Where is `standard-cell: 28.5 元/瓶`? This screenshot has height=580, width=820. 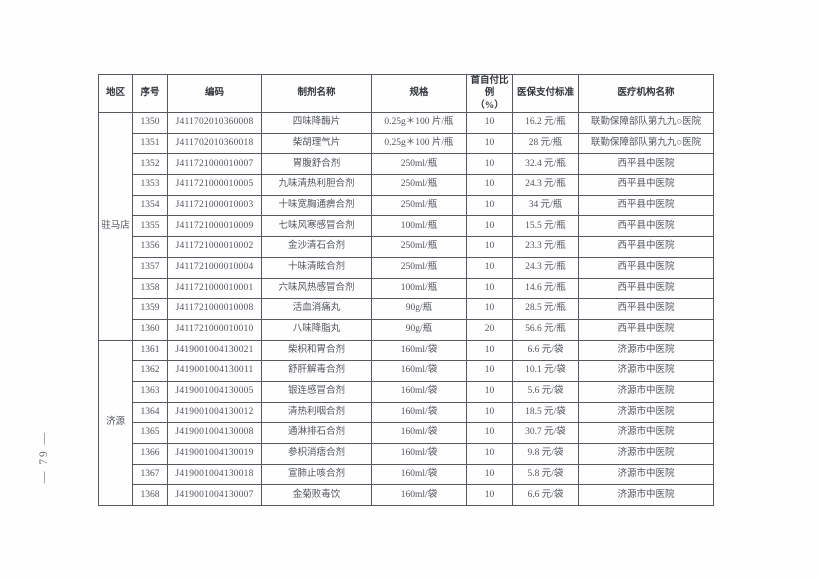 standard-cell: 28.5 元/瓶 is located at coordinates (545, 309).